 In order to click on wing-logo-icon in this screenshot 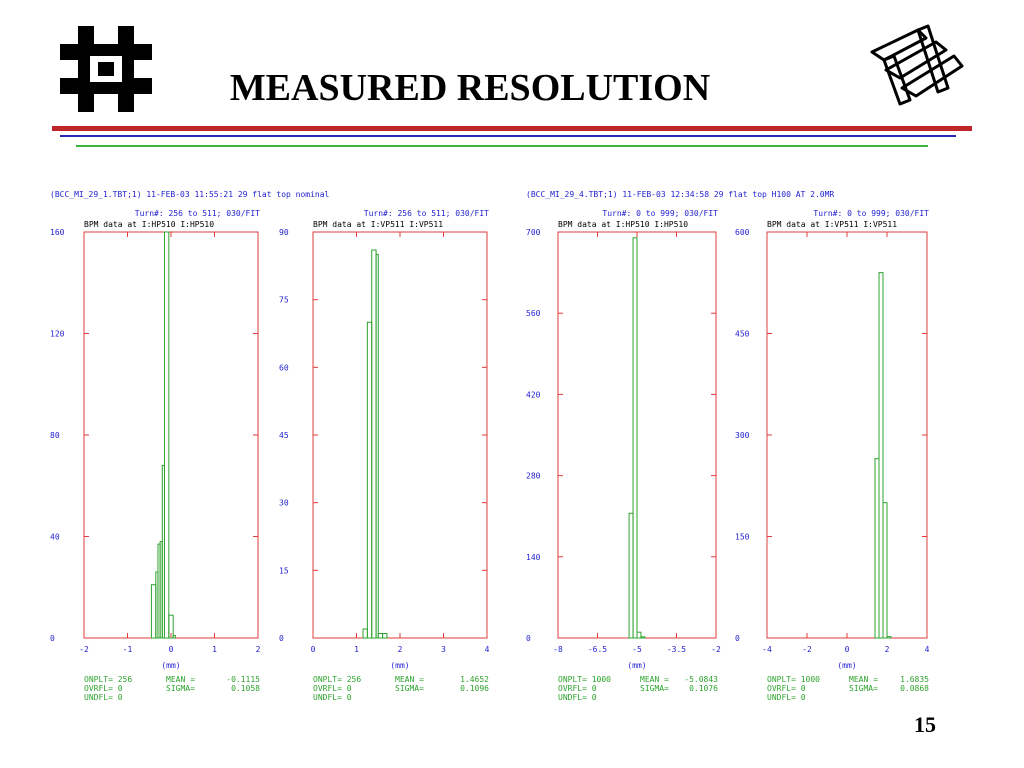, I will do `click(918, 69)`.